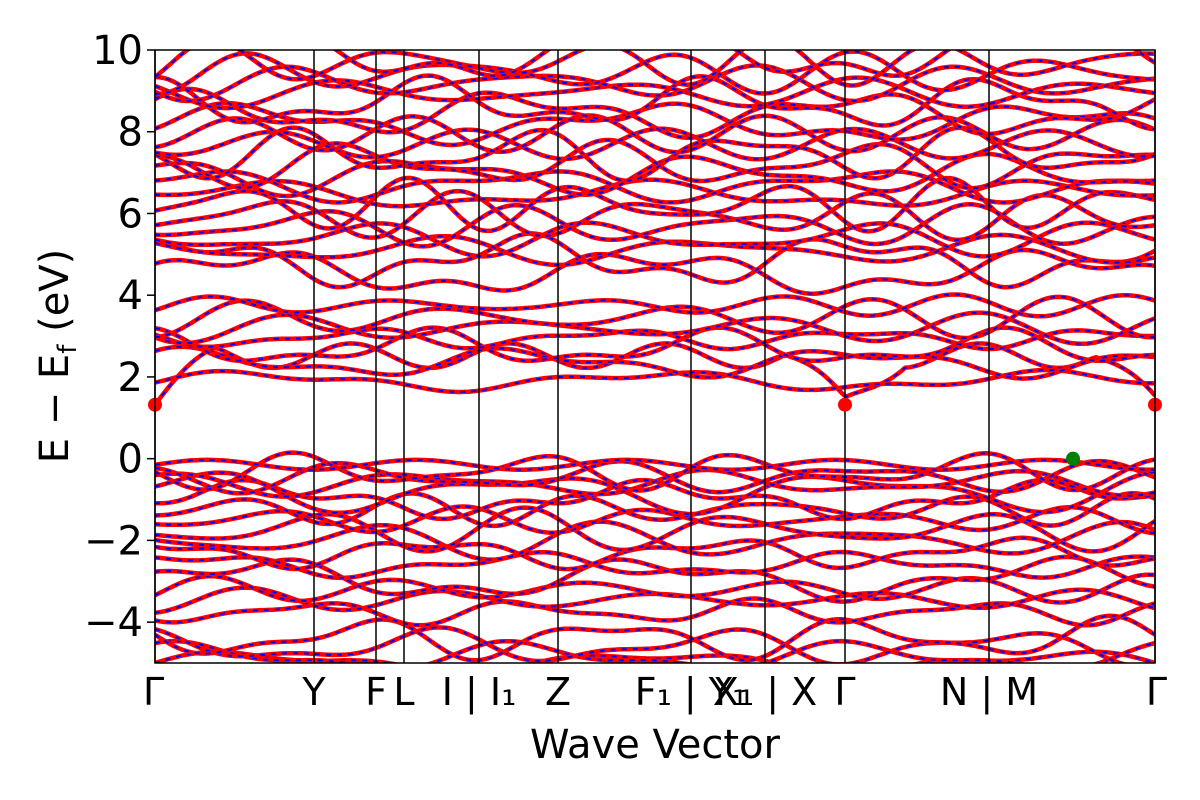 This screenshot has width=1200, height=800. Describe the element at coordinates (119, 337) in the screenshot. I see `y-axis-ticks: 10 8 6 4 2 0 −2 −4` at that location.